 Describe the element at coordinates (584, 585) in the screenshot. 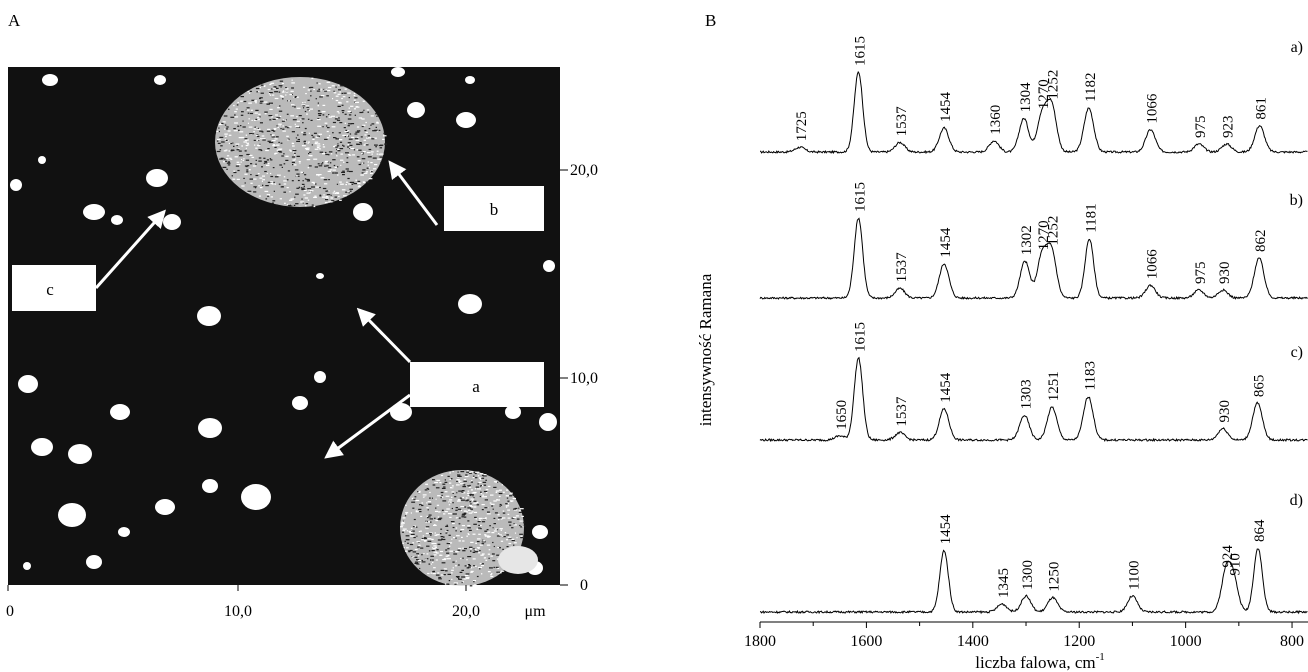

I see `a-y-tick-label: 0` at that location.